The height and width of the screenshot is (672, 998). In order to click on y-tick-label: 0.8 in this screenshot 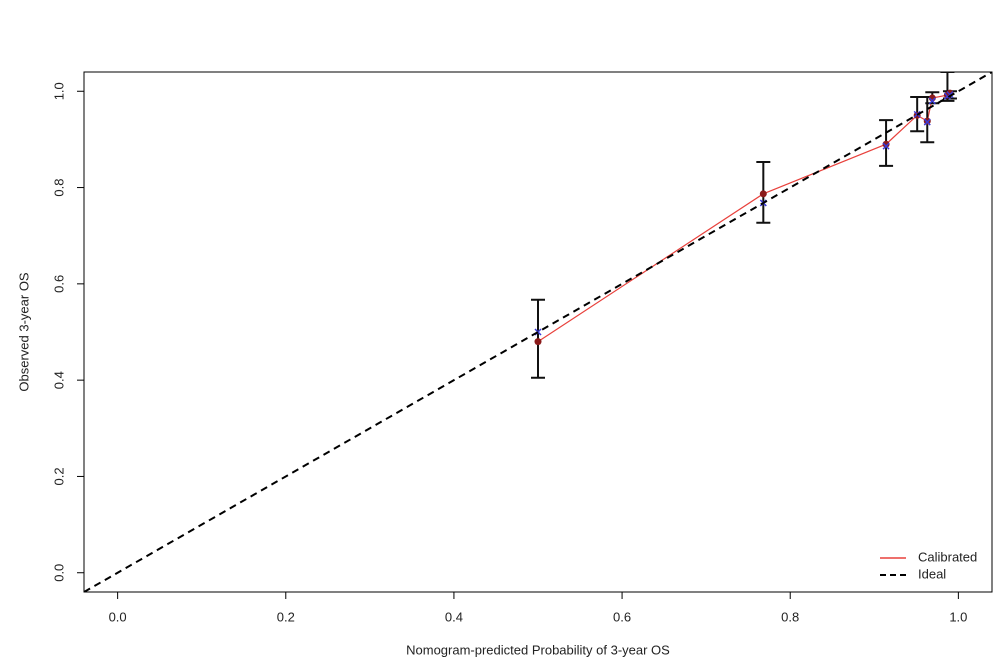, I will do `click(58, 188)`.